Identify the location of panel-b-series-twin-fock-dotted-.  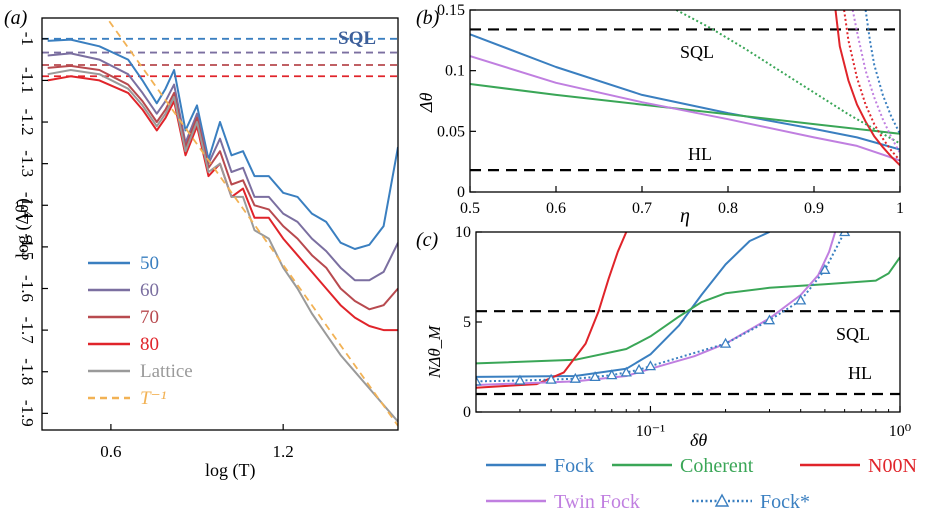
(875, 82).